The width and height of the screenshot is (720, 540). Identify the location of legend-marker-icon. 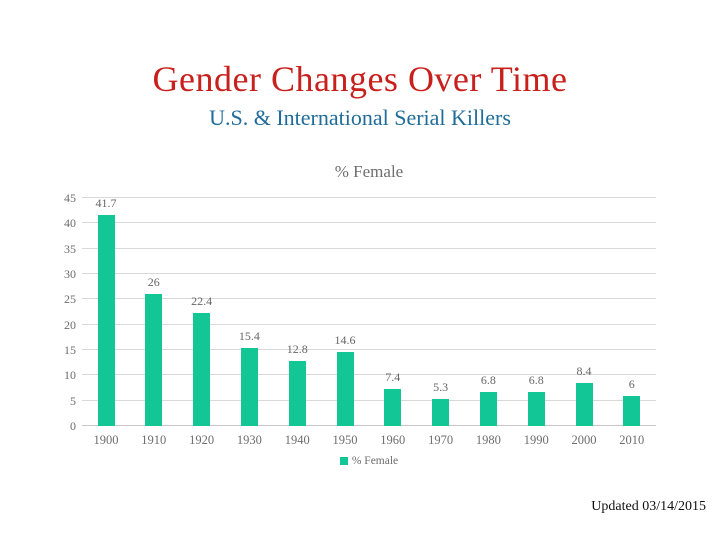
(343, 461).